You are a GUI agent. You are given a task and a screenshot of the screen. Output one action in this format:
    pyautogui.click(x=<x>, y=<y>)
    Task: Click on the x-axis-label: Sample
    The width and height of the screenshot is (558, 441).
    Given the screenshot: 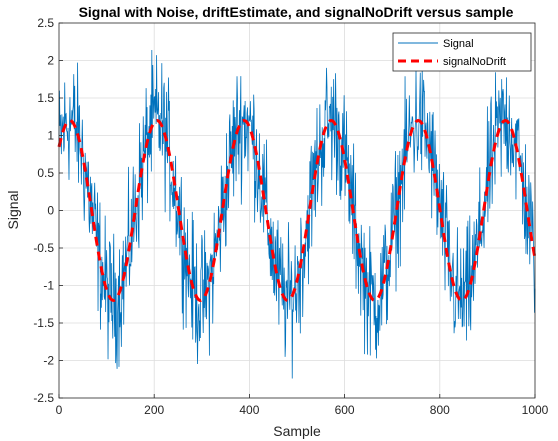 What is the action you would take?
    pyautogui.click(x=297, y=431)
    